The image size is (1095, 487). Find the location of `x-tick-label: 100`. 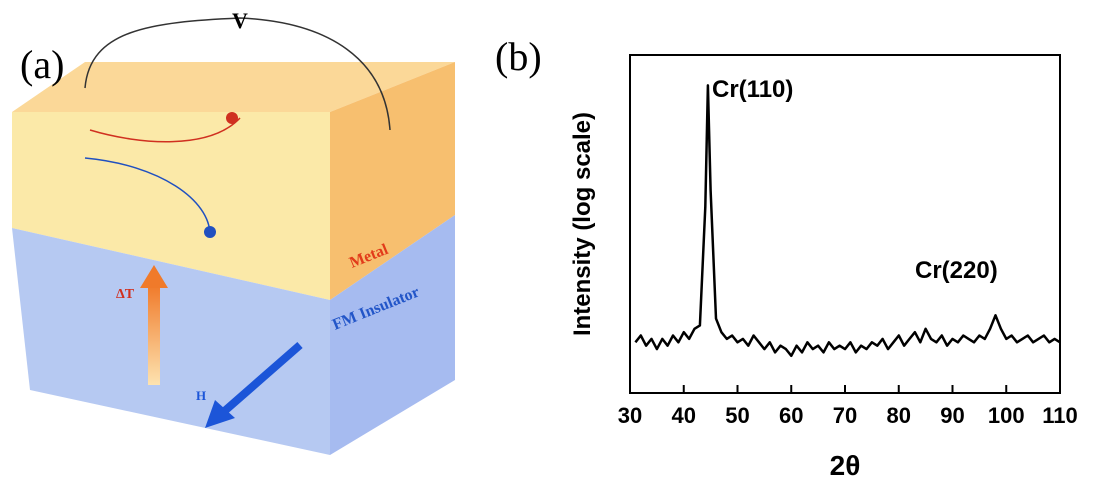

x-tick-label: 100 is located at coordinates (1006, 415).